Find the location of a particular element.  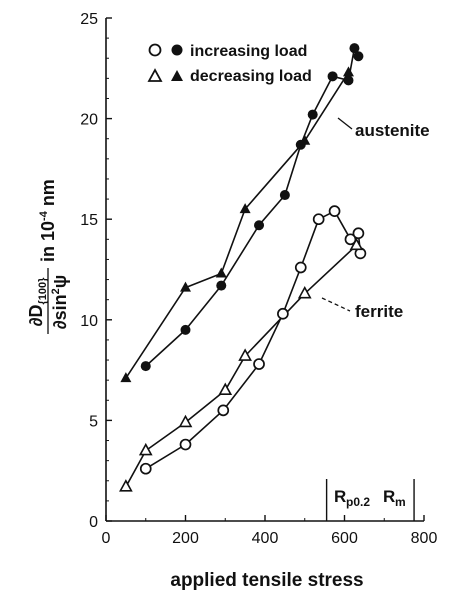

y-label-denominator-end: ψ is located at coordinates (60, 282).